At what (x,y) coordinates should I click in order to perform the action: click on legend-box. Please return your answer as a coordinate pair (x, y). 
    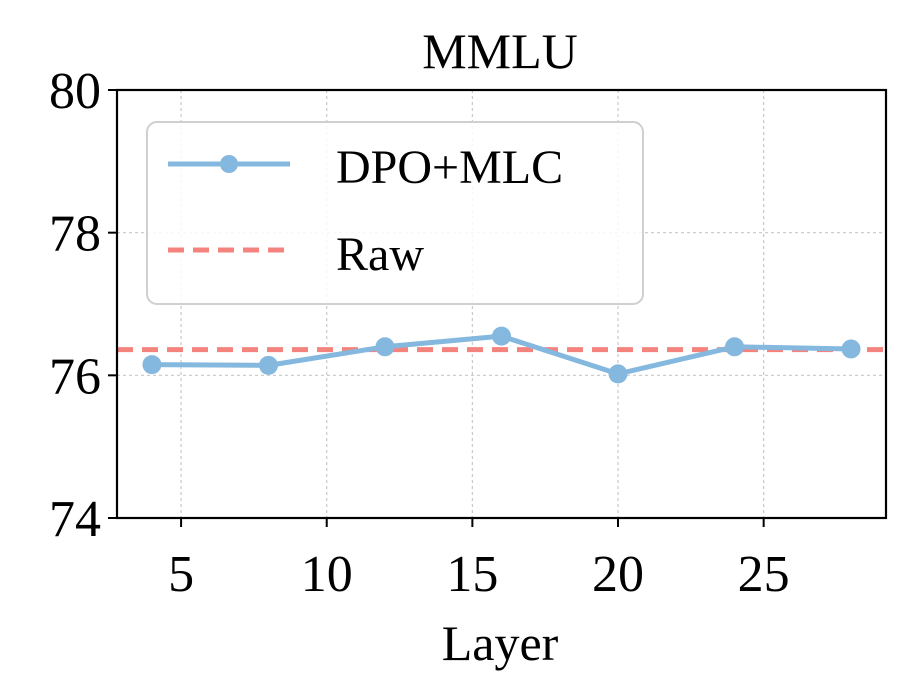
    Looking at the image, I should click on (395, 213).